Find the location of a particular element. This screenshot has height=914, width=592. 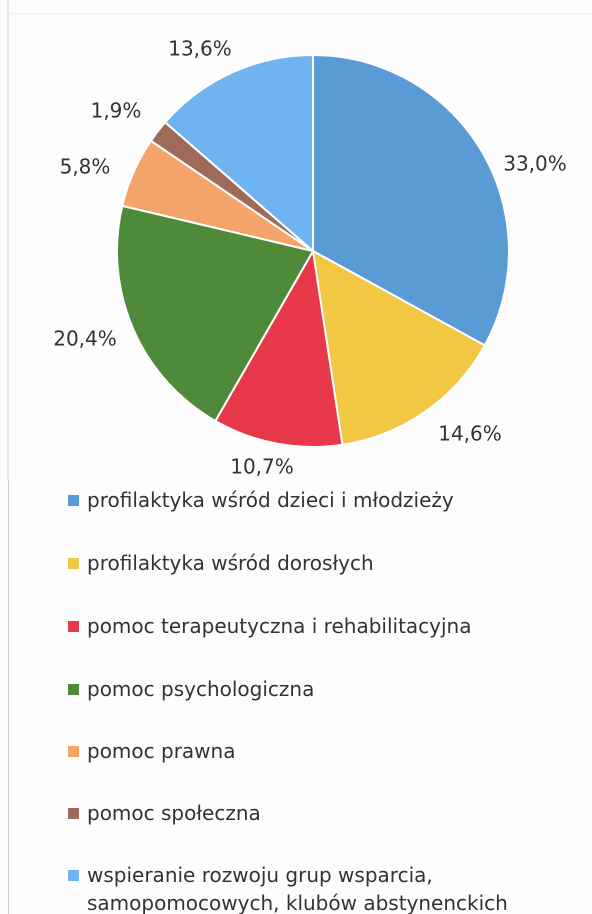

legend-item: profilaktyka wśród dorosłych is located at coordinates (303, 563).